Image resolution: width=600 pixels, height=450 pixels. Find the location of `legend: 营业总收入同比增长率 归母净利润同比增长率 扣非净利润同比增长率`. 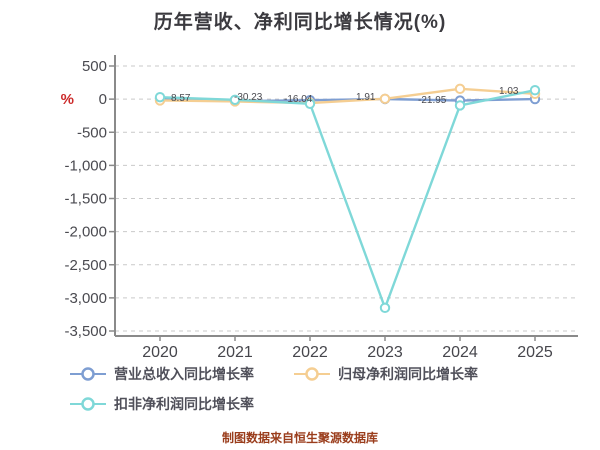

legend: 营业总收入同比增长率 归母净利润同比增长率 扣非净利润同比增长率 is located at coordinates (330, 389).